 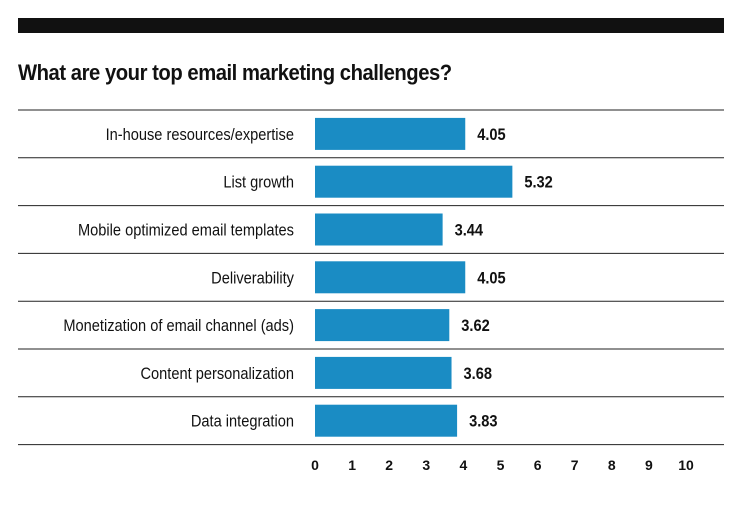 I want to click on value-label: 5.32, so click(x=538, y=183).